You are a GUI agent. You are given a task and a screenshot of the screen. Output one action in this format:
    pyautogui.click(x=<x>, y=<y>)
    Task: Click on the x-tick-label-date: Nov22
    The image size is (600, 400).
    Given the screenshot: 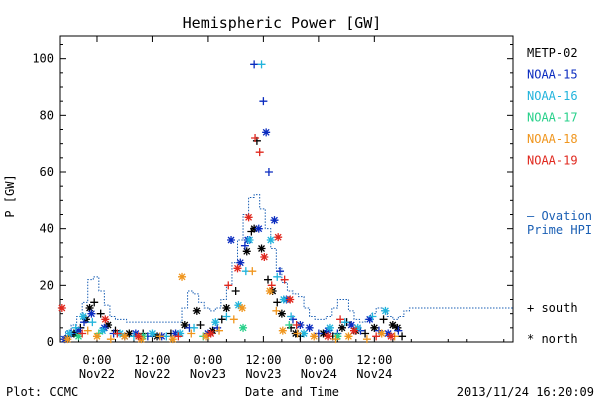 What is the action you would take?
    pyautogui.click(x=152, y=374)
    